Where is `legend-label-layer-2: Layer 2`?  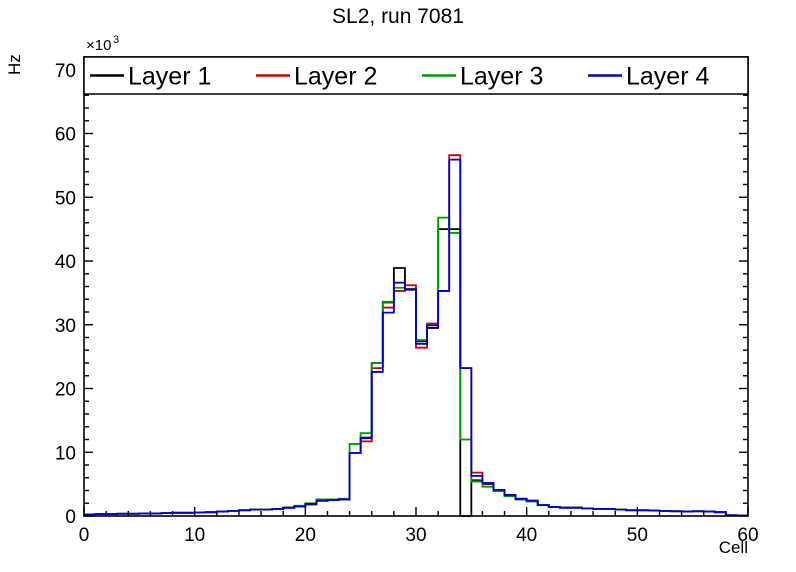
legend-label-layer-2: Layer 2 is located at coordinates (335, 77).